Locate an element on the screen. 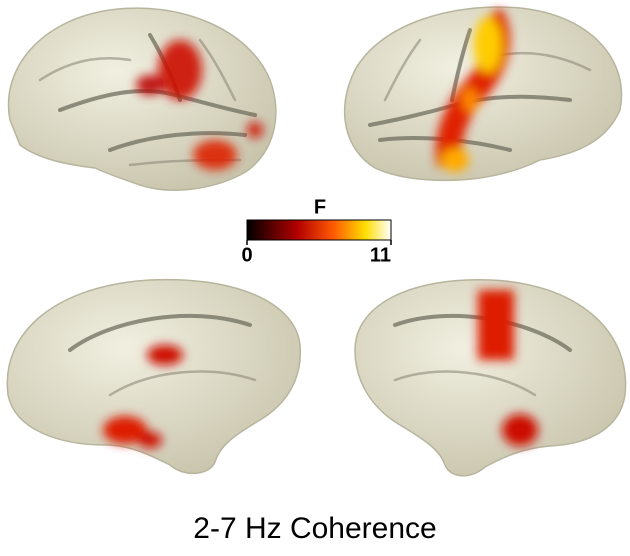 The height and width of the screenshot is (556, 630). colorbar-gradient is located at coordinates (319, 230).